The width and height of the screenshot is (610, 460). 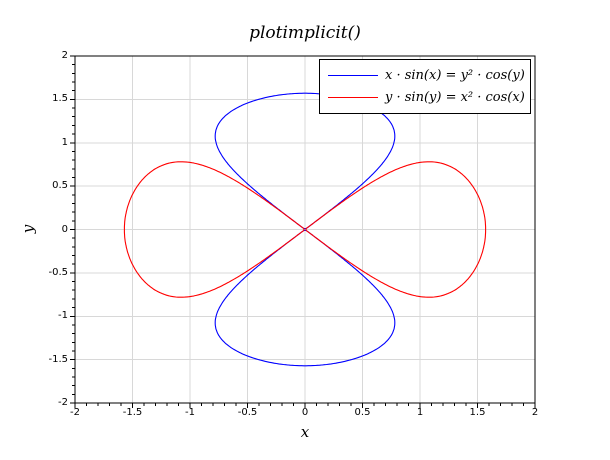 What do you see at coordinates (58, 359) in the screenshot?
I see `y-tick-label: -1.5` at bounding box center [58, 359].